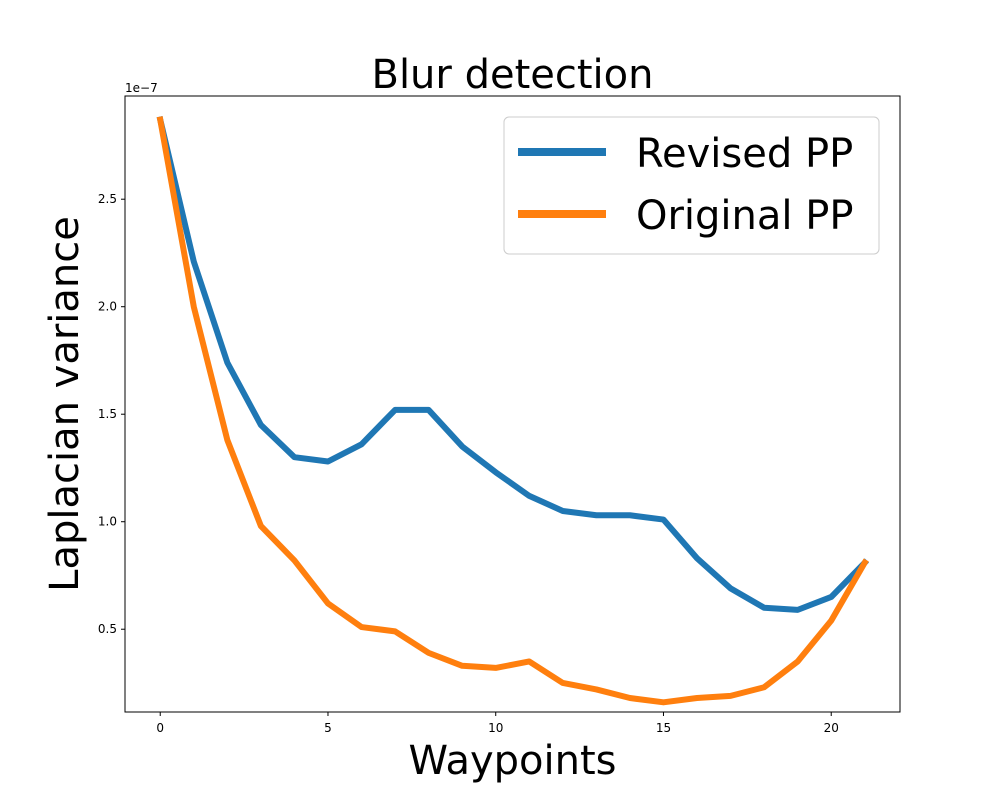 The height and width of the screenshot is (800, 1000). I want to click on y-axis-label: Laplacian variance, so click(65, 404).